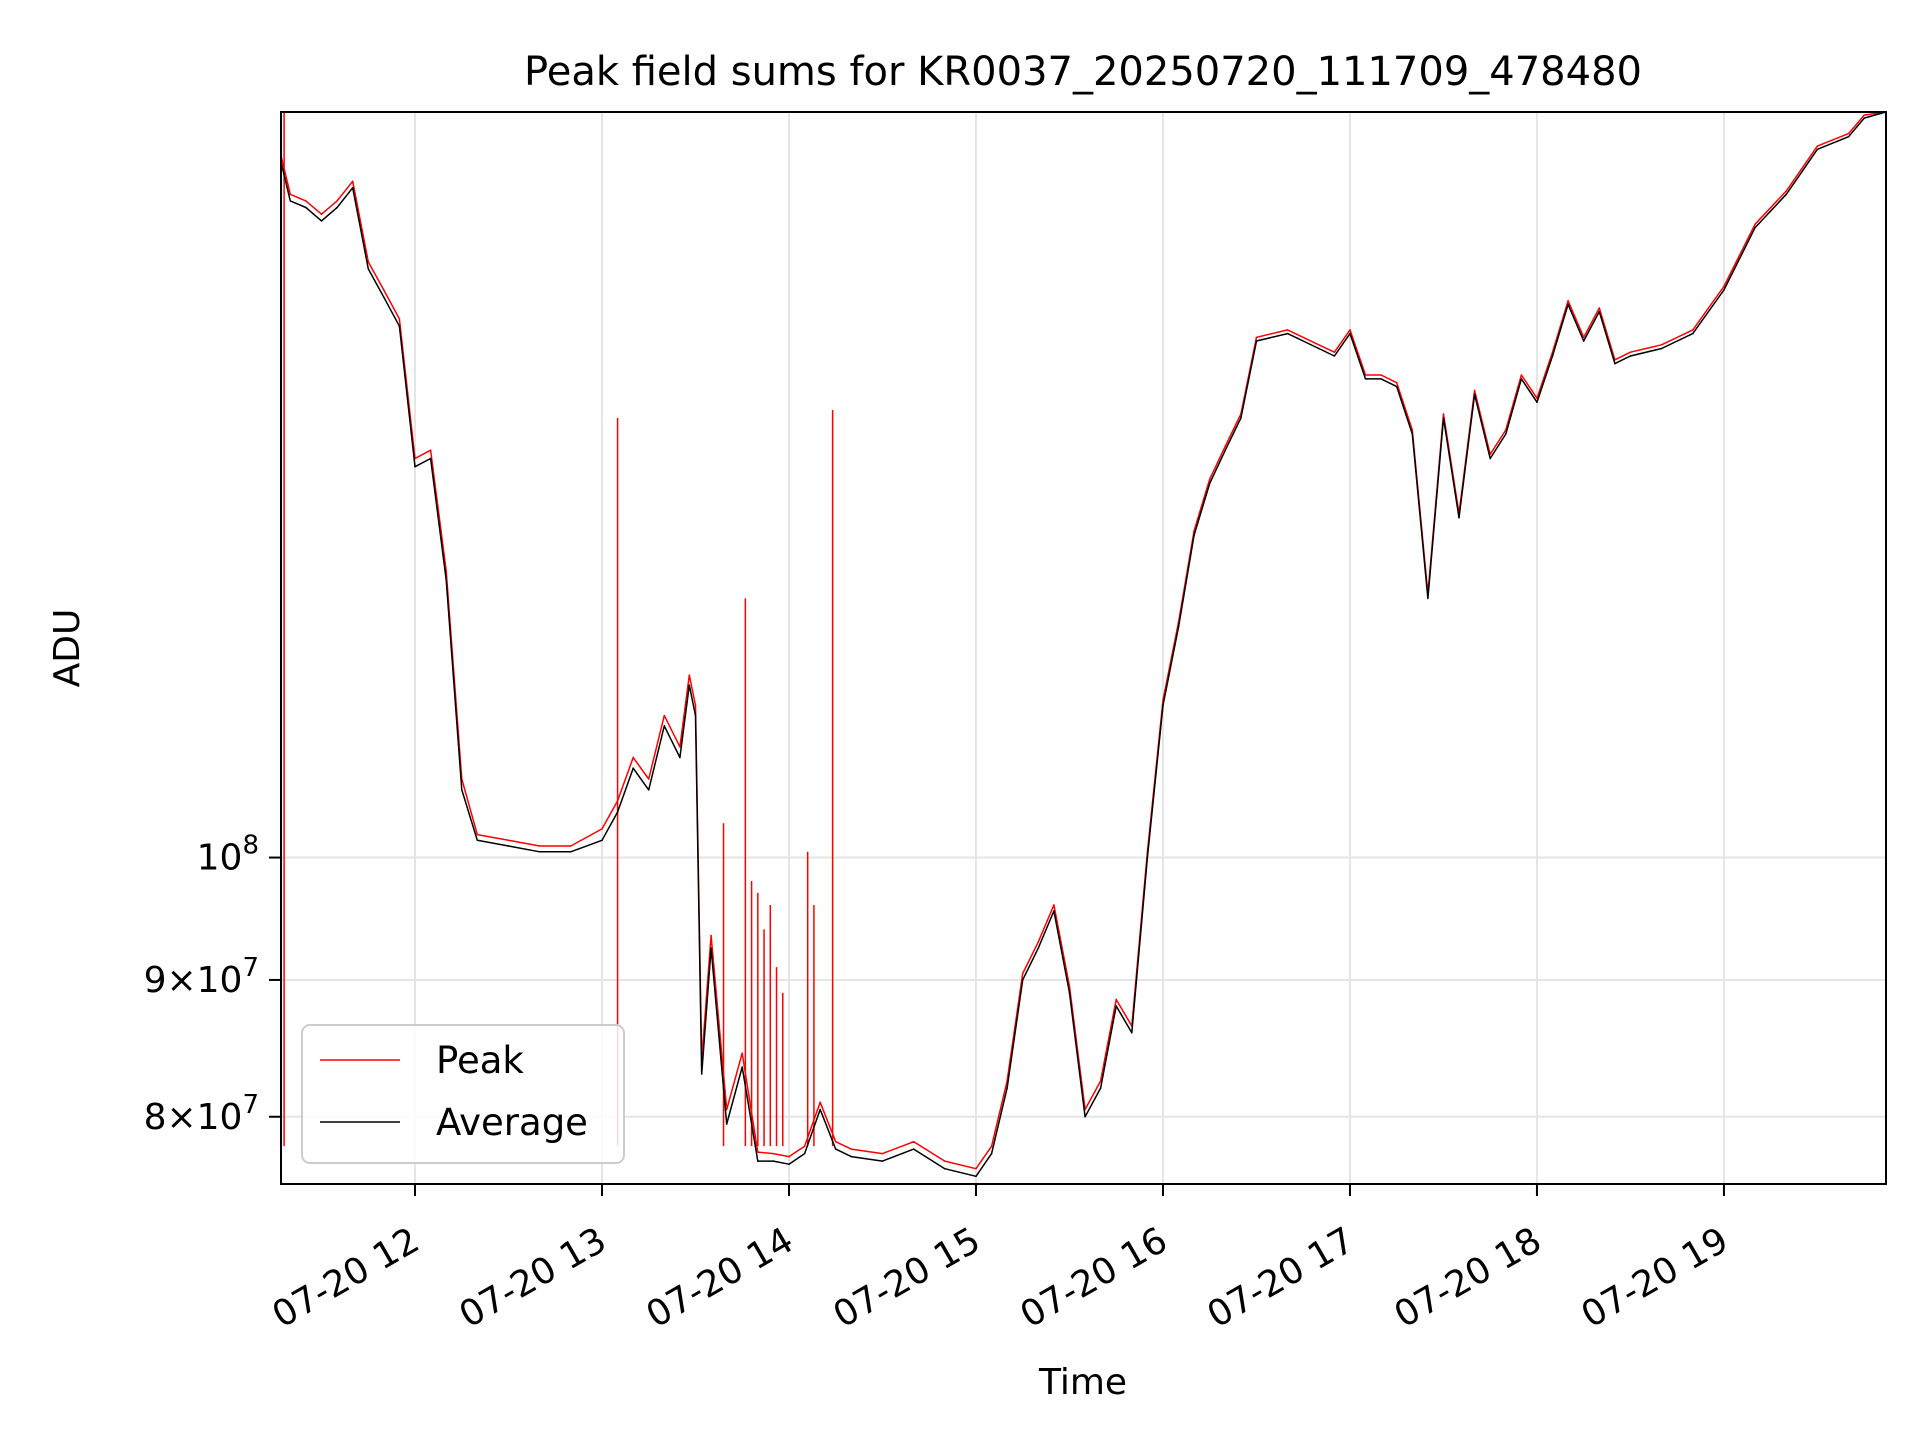 The width and height of the screenshot is (1920, 1440). What do you see at coordinates (201, 977) in the screenshot?
I see `y-tick-label: 9×107` at bounding box center [201, 977].